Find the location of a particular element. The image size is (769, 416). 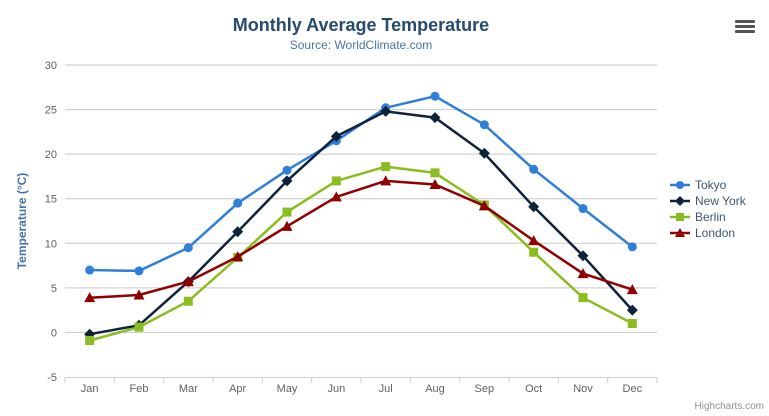

legend-label: New York is located at coordinates (720, 201).